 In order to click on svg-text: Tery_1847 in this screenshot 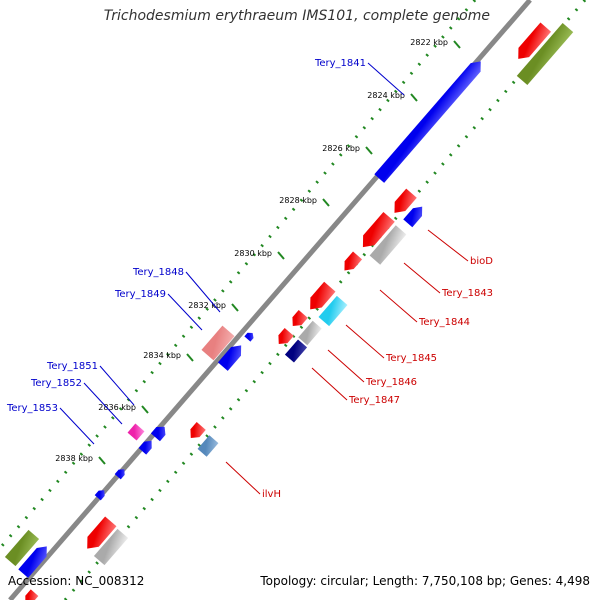, I will do `click(374, 400)`.